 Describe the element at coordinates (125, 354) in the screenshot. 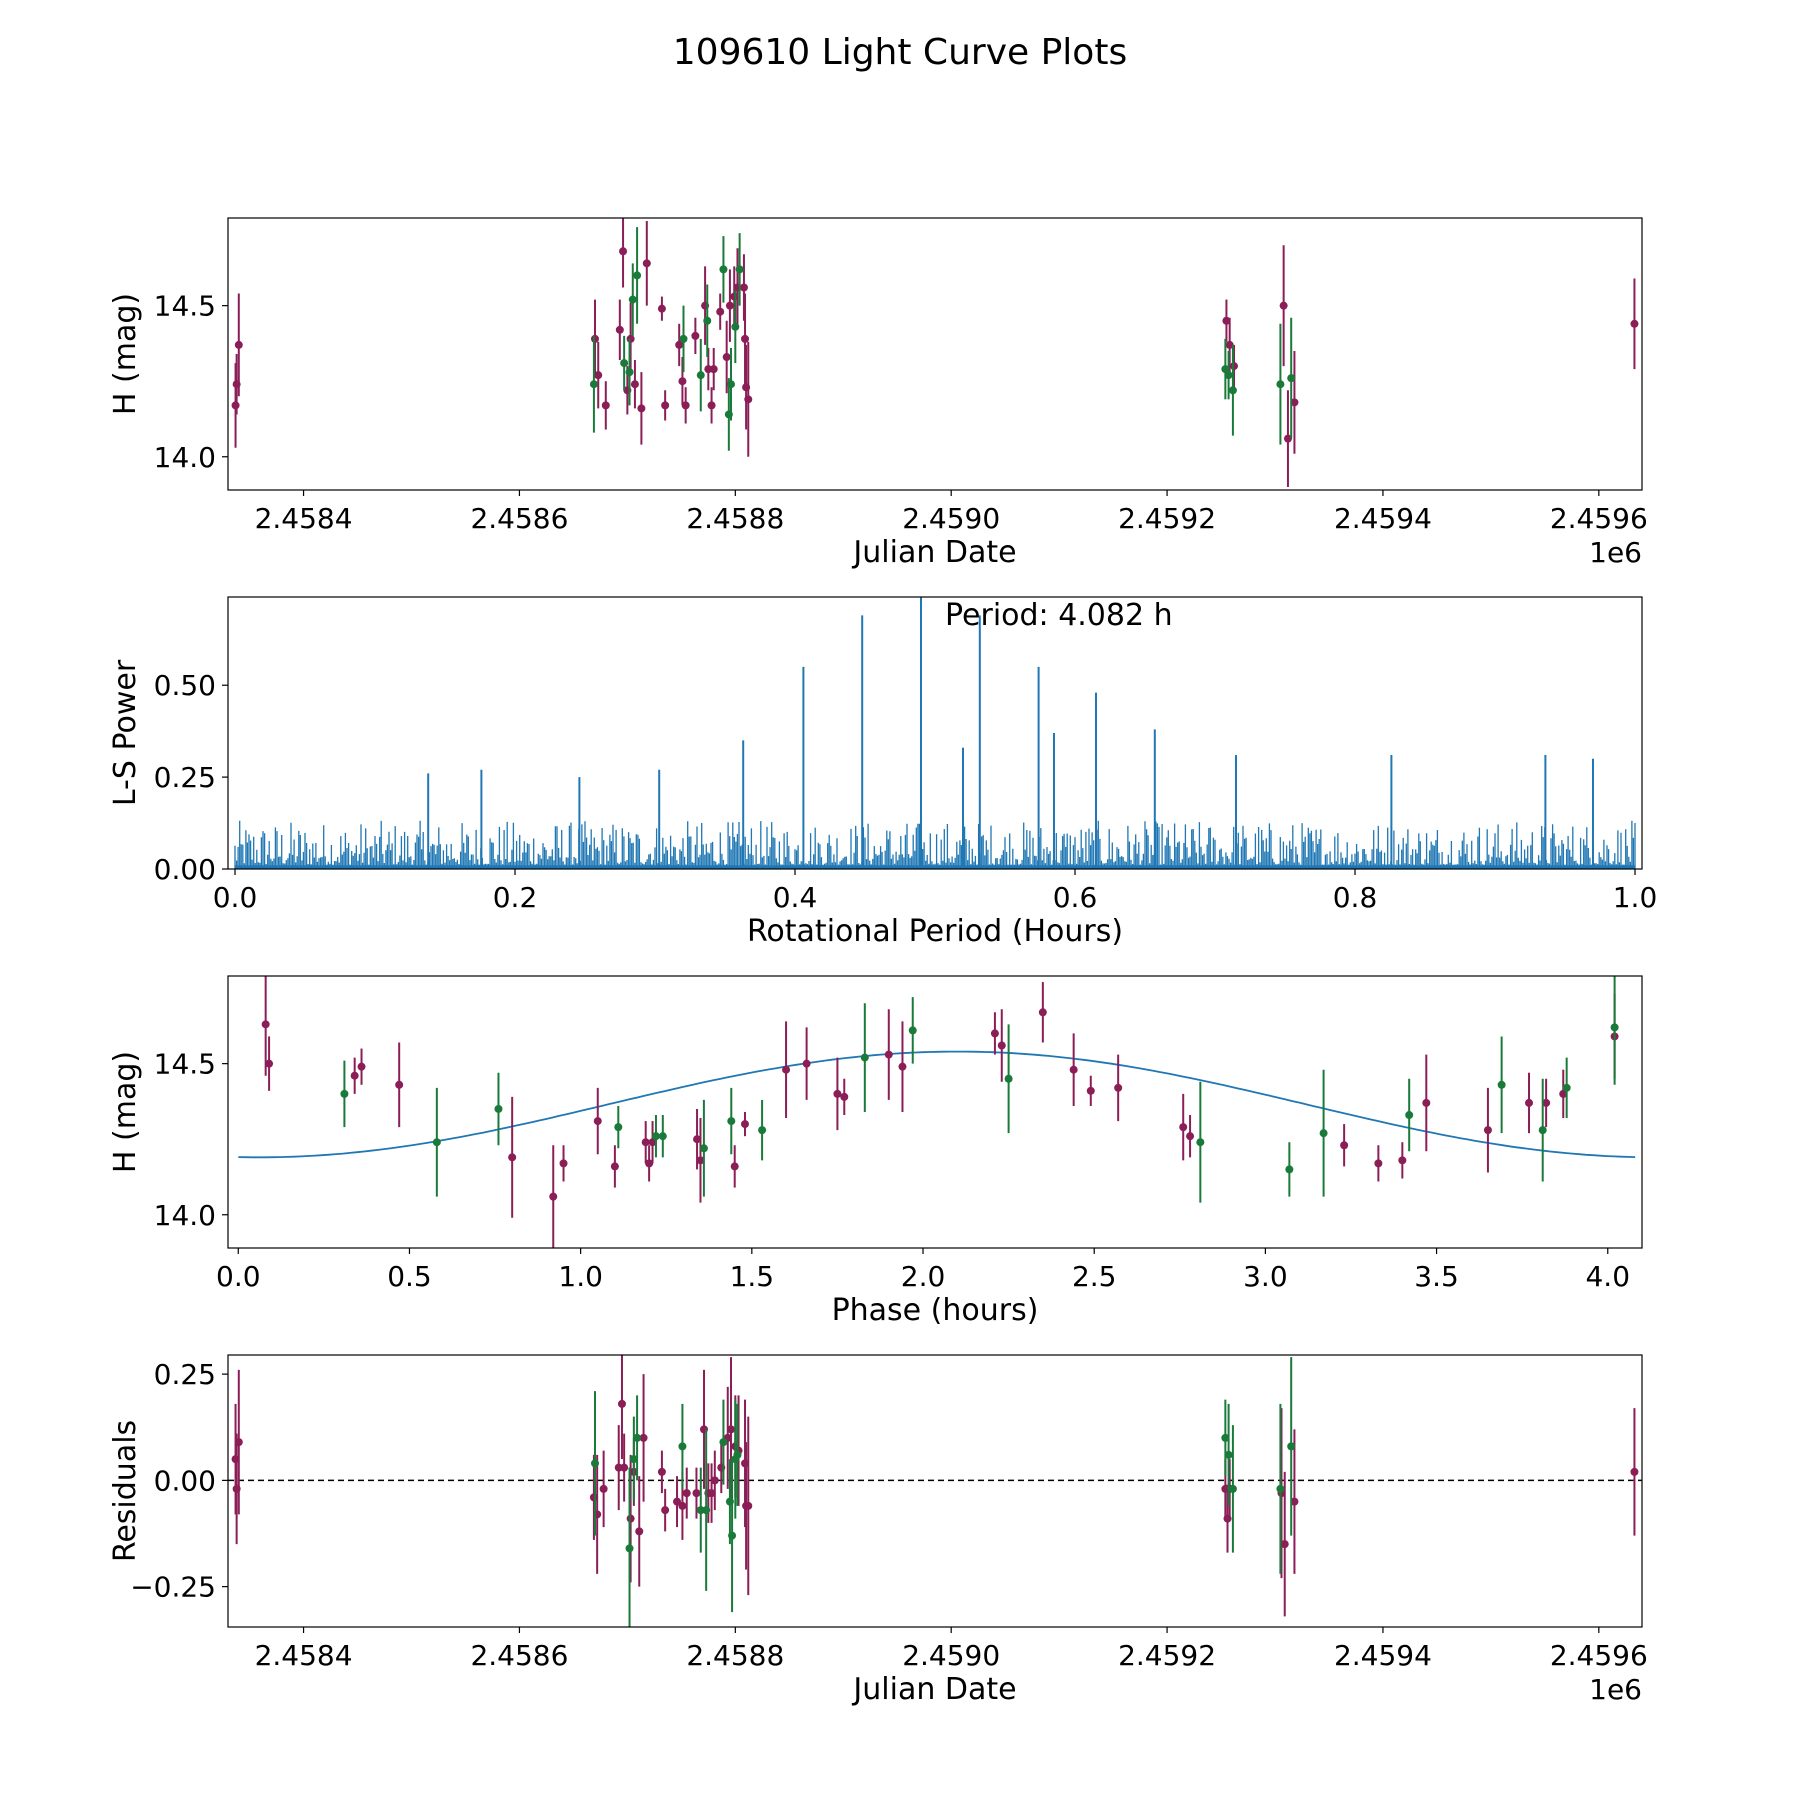

I see `y-axis-label: H (mag)` at that location.